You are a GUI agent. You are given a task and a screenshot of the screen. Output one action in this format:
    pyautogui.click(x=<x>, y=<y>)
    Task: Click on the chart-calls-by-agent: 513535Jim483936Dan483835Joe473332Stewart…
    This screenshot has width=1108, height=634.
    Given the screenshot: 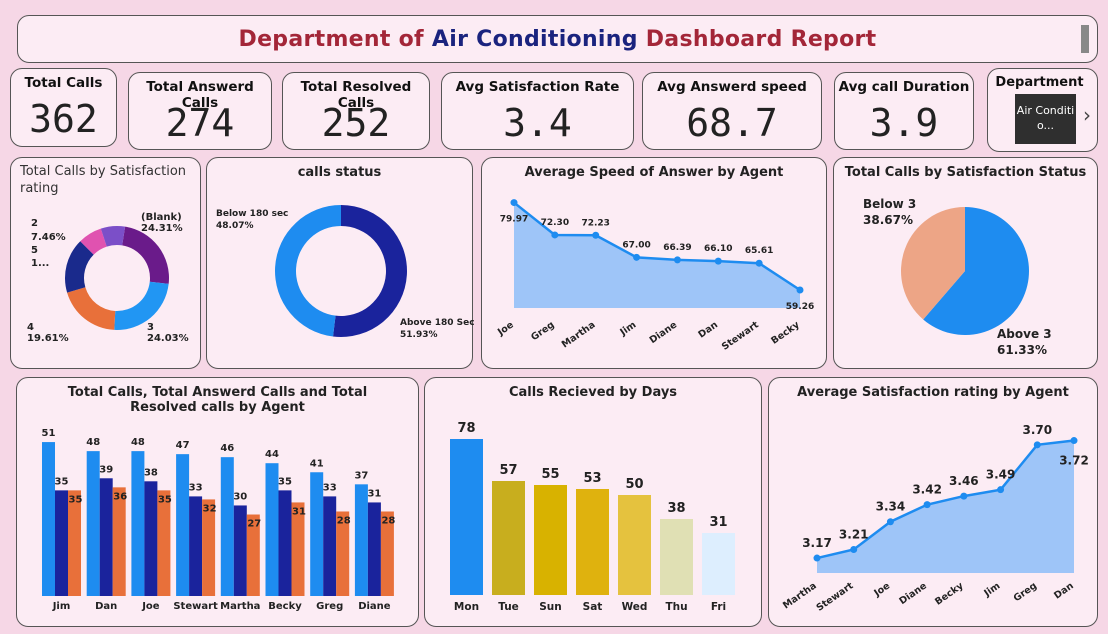 What is the action you would take?
    pyautogui.click(x=219, y=520)
    